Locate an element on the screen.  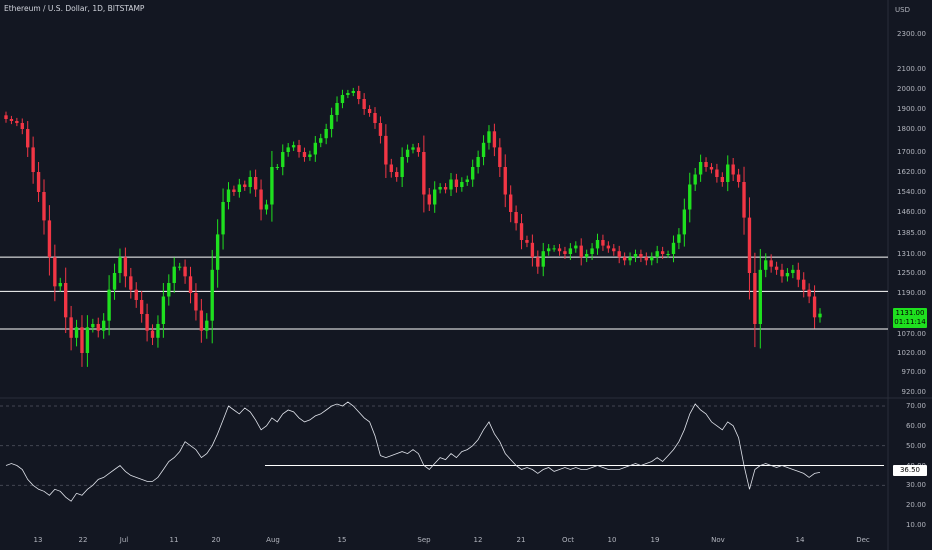
time-tick-label: Jul is located at coordinates (124, 540).